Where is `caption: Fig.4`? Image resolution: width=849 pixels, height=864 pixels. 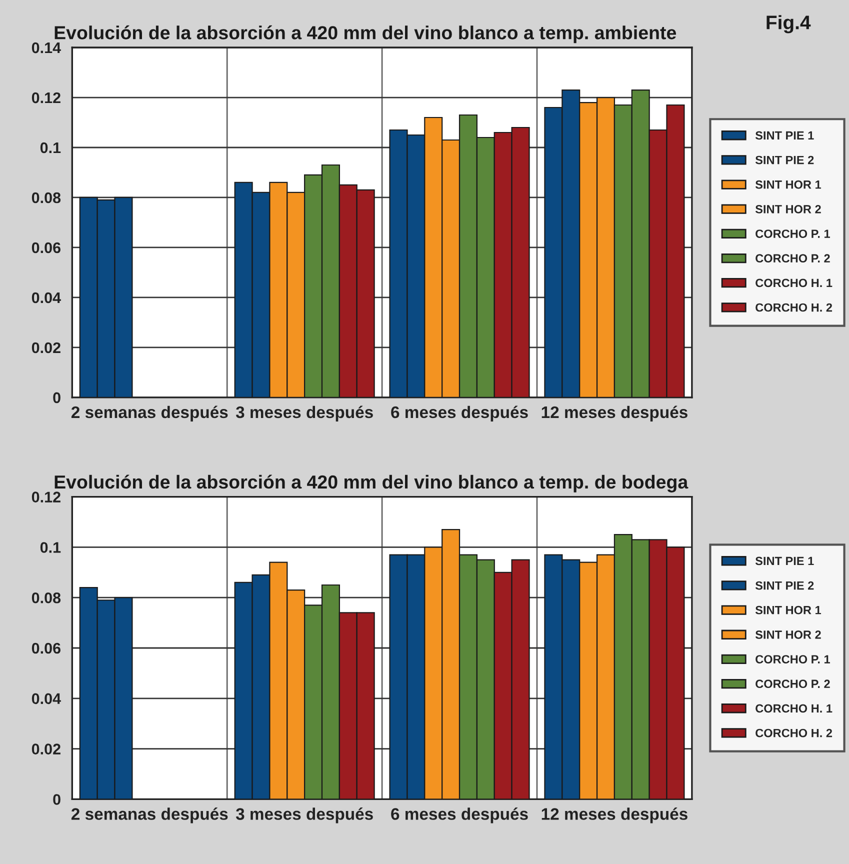 caption: Fig.4 is located at coordinates (788, 24).